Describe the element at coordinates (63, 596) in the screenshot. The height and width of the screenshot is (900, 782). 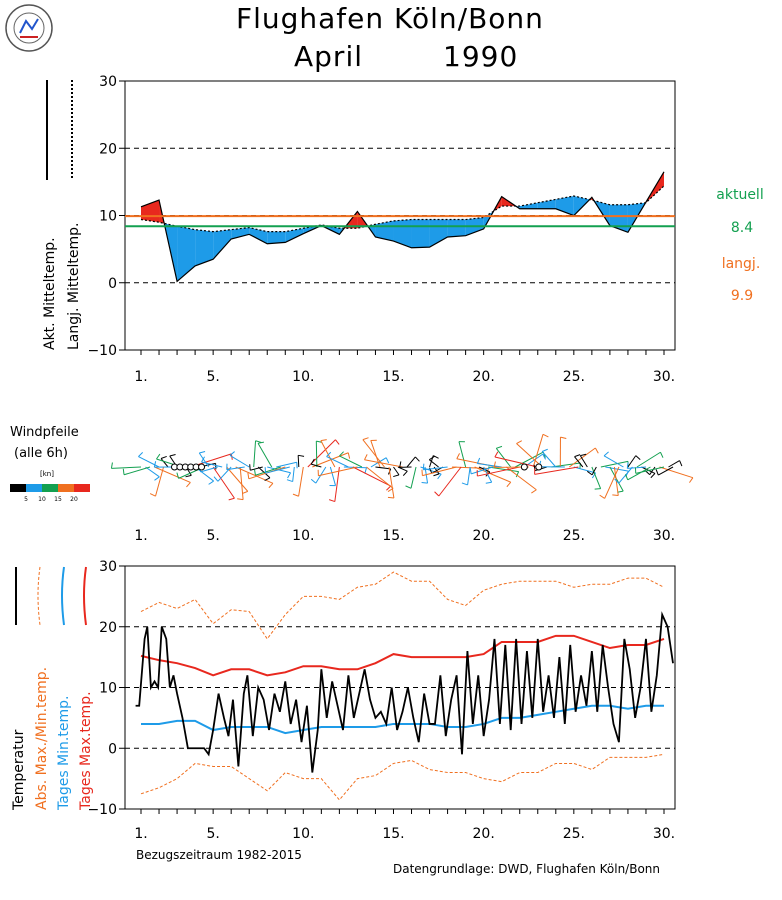
I see `legend-min-swatch` at that location.